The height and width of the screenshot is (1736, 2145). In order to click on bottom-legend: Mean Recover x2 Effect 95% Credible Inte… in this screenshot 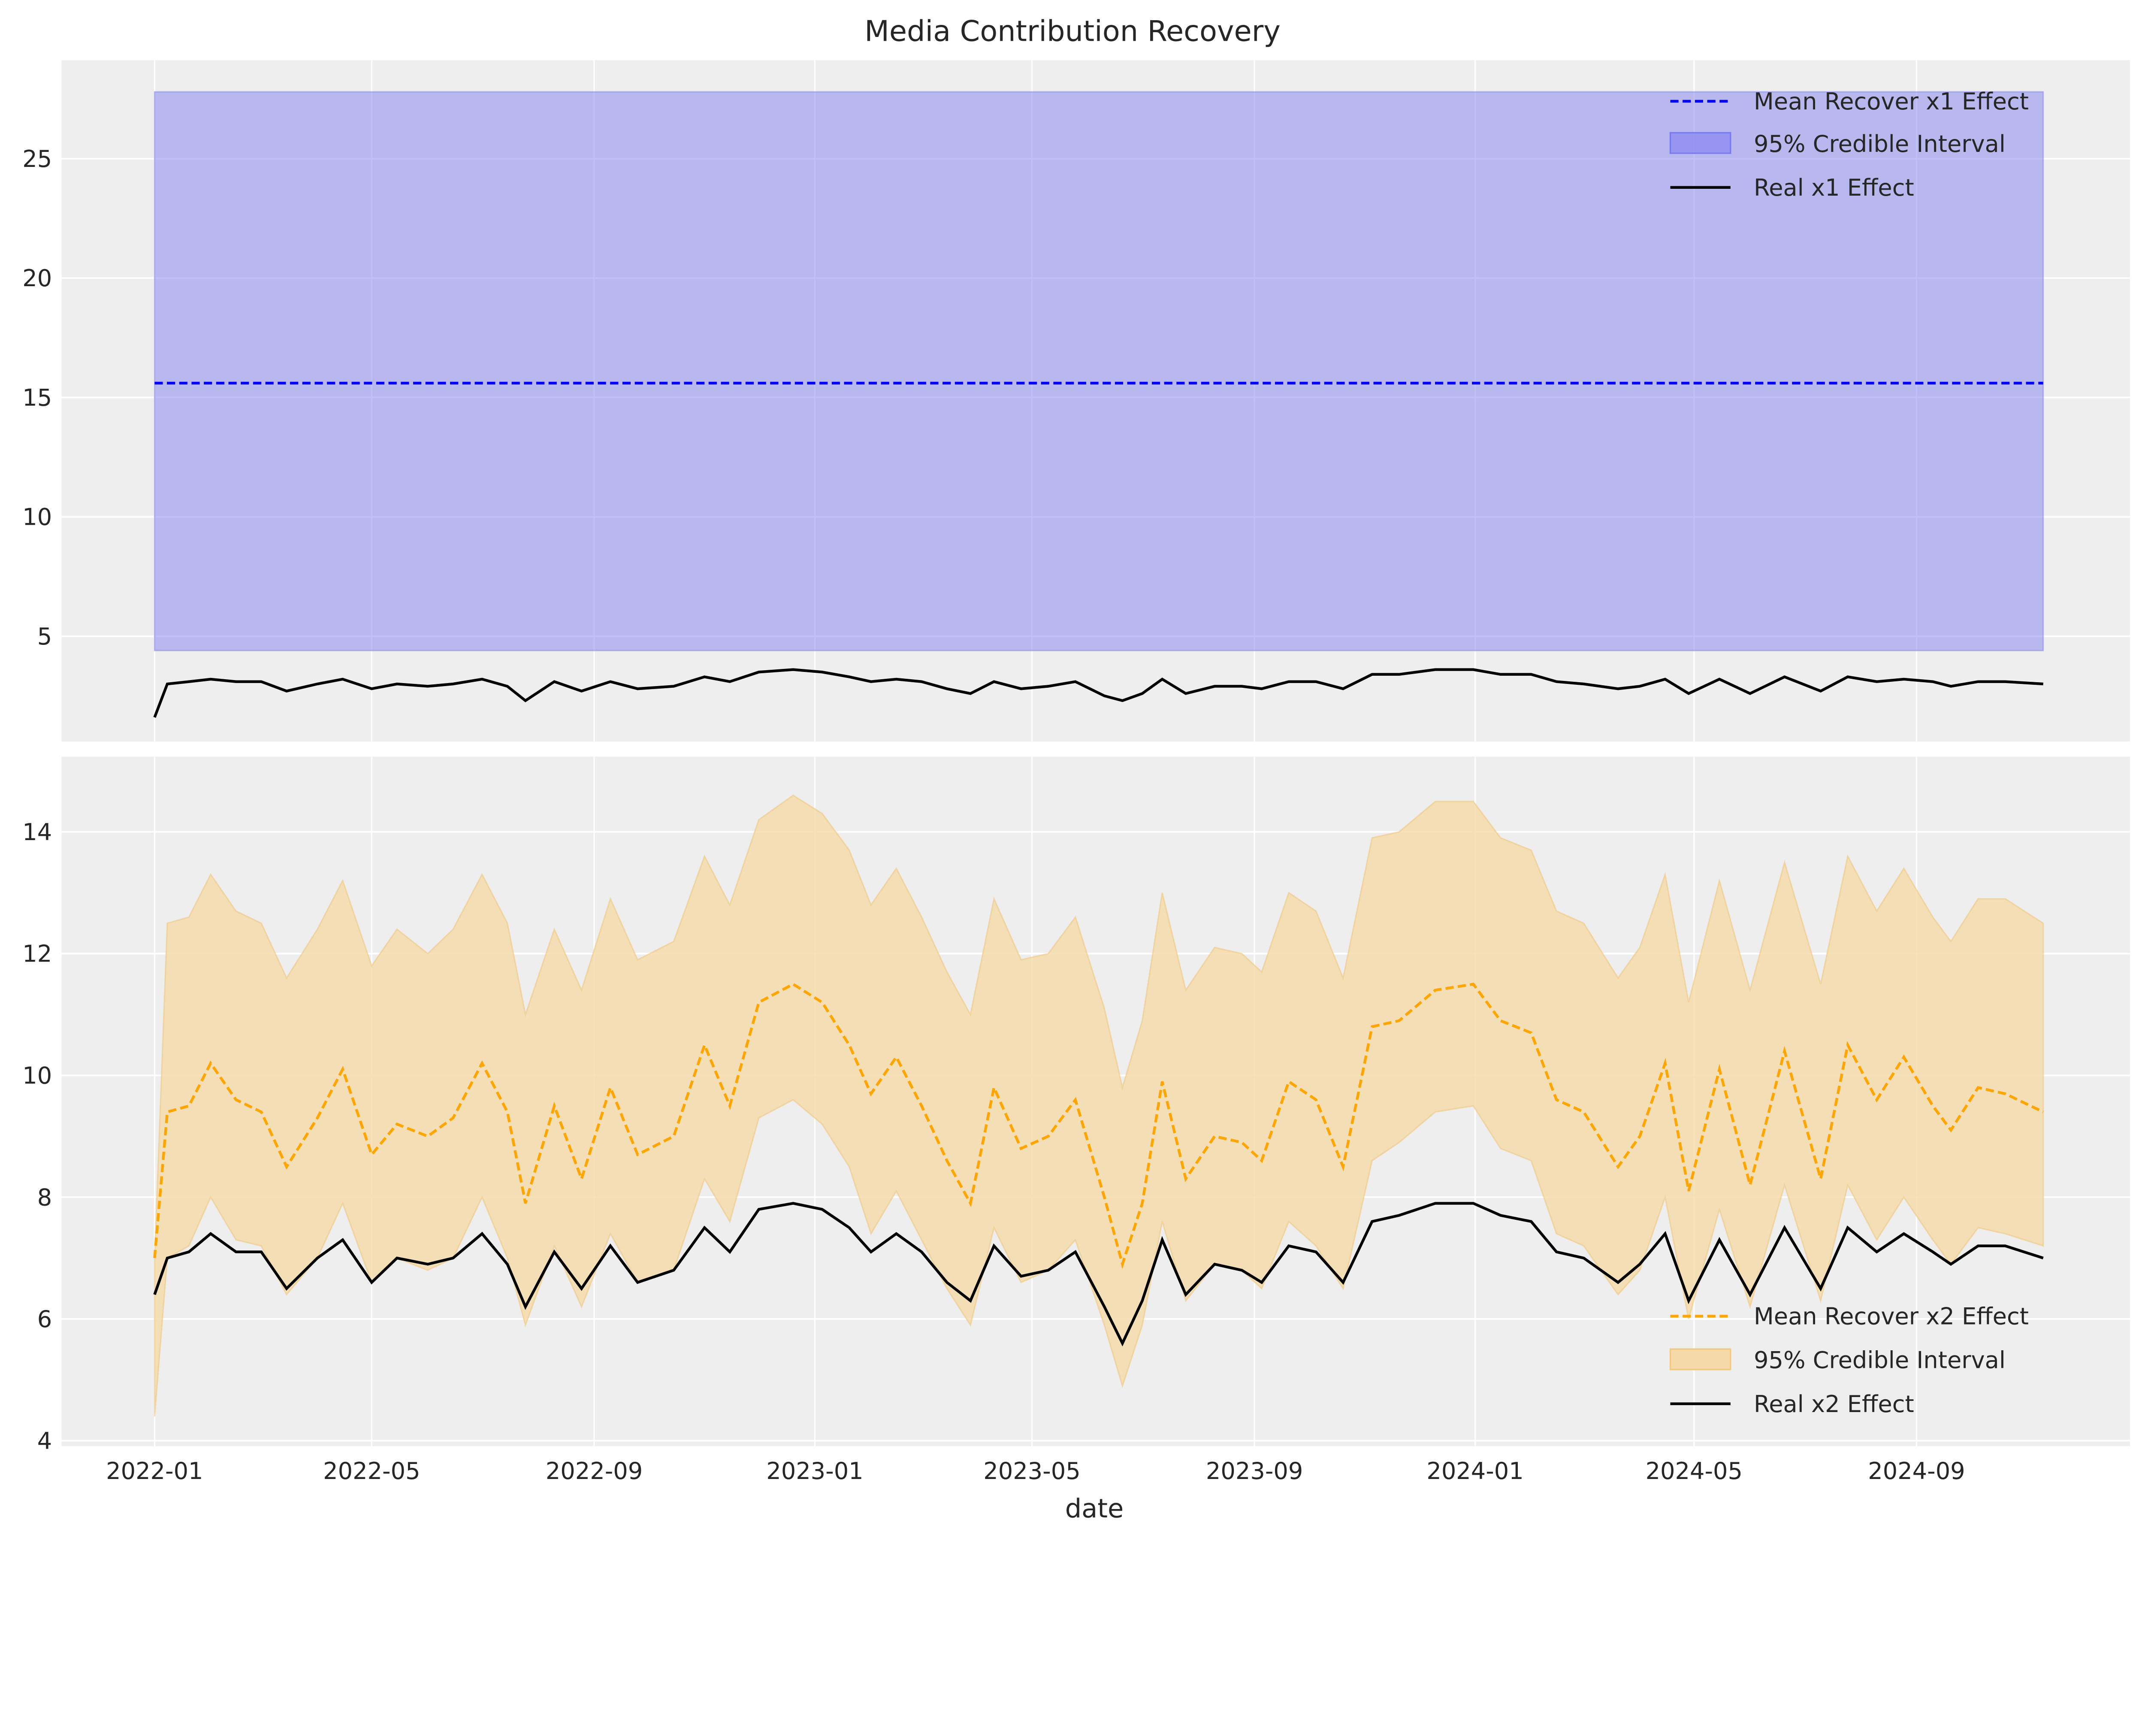, I will do `click(1849, 1360)`.